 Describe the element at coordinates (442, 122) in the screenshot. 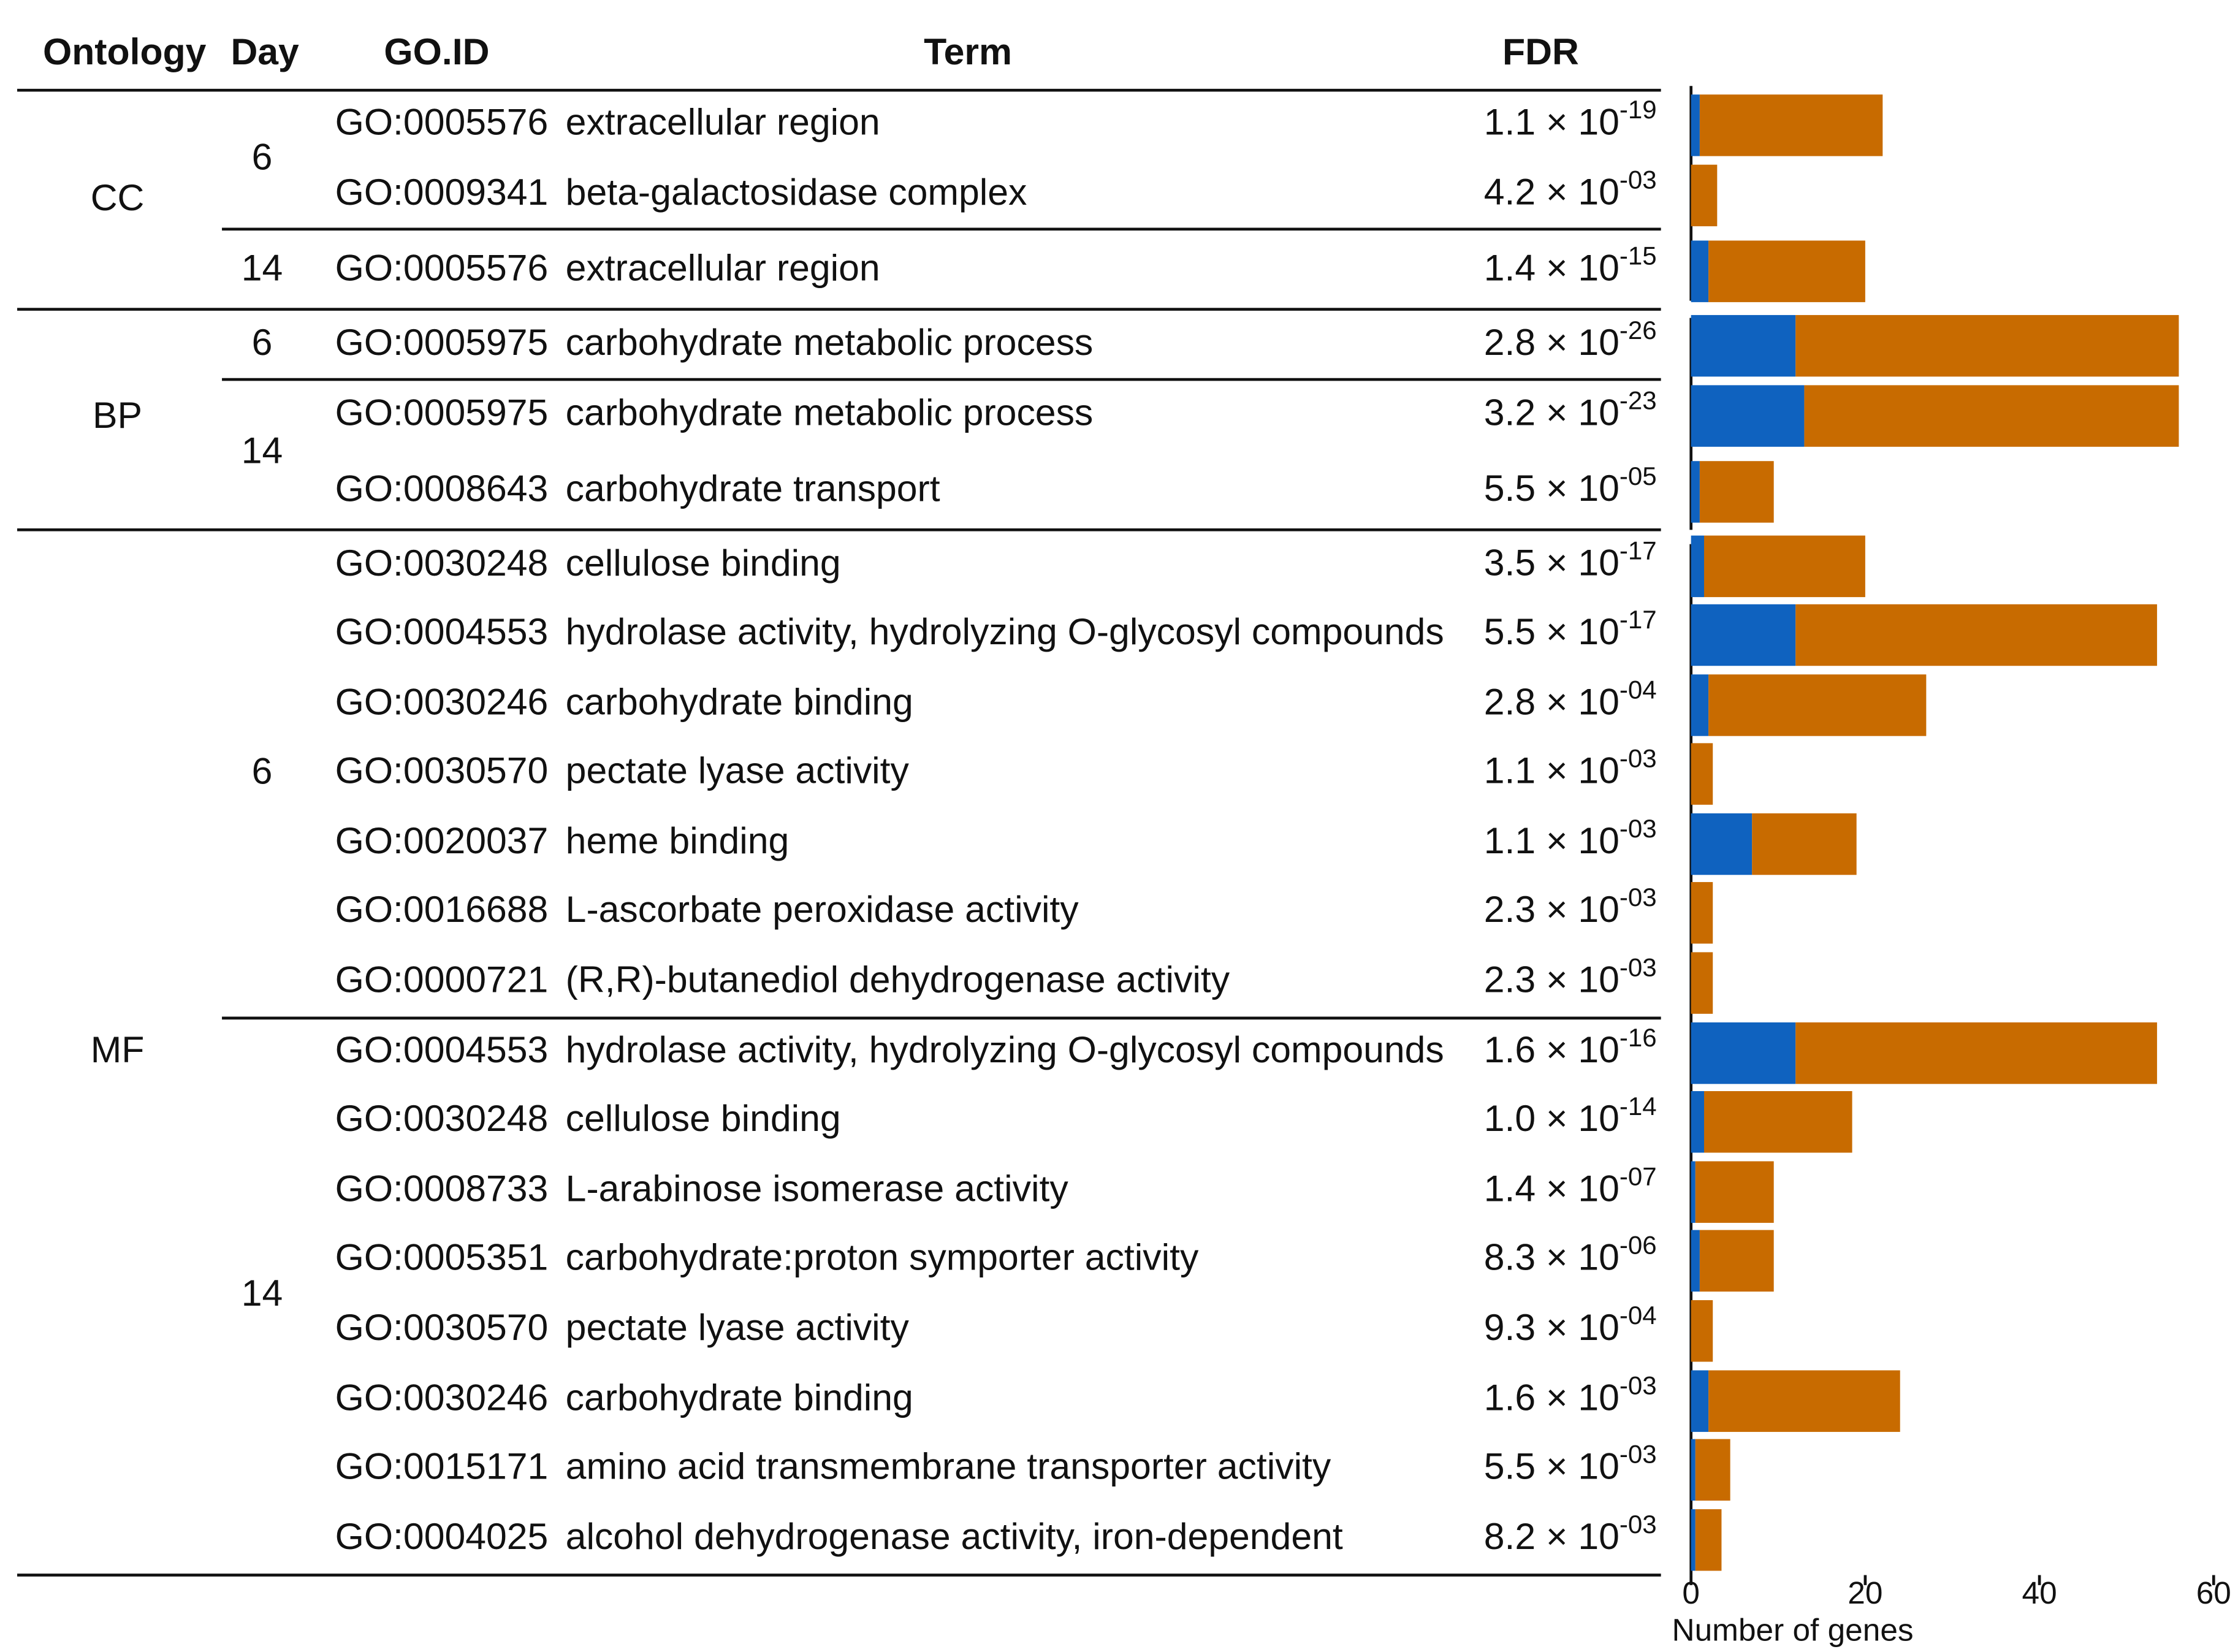

I see `go-id: GO:0005576` at that location.